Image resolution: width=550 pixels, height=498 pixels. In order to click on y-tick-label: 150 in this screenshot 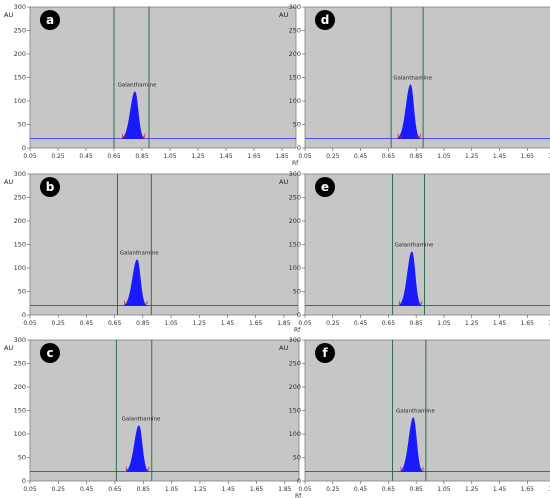, I will do `click(20, 411)`.